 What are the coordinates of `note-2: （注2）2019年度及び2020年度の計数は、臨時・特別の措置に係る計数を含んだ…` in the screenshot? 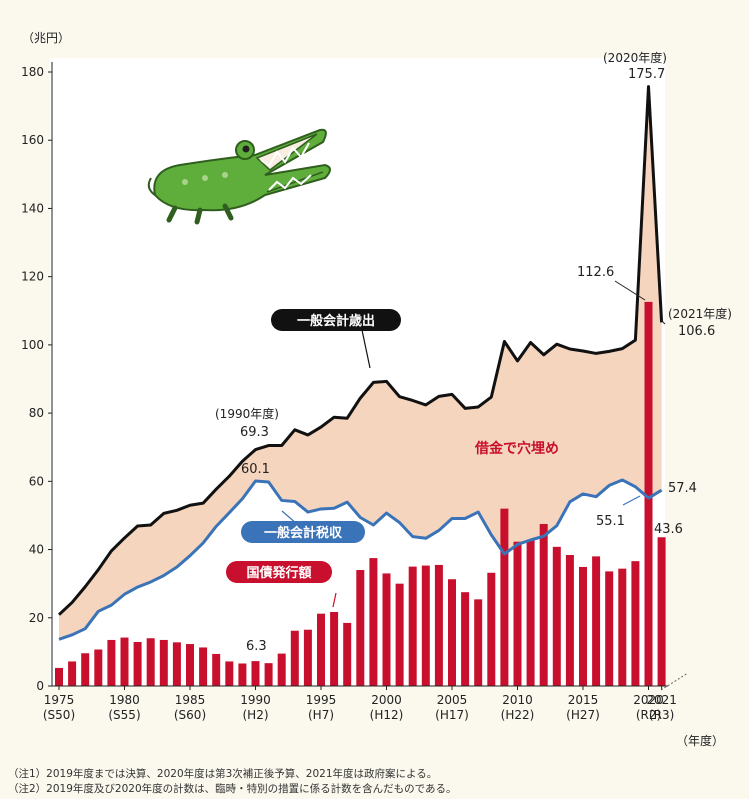 It's located at (232, 789).